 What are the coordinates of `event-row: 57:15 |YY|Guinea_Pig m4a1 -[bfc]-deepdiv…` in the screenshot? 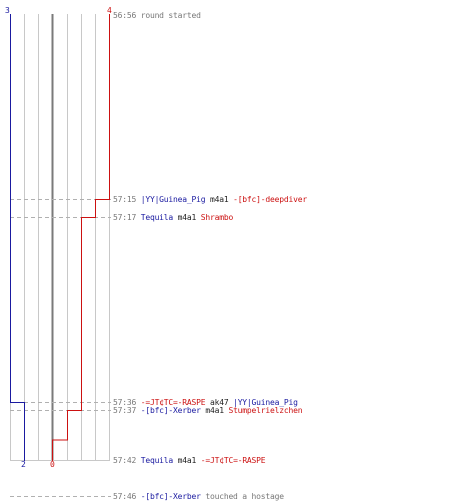 It's located at (210, 200).